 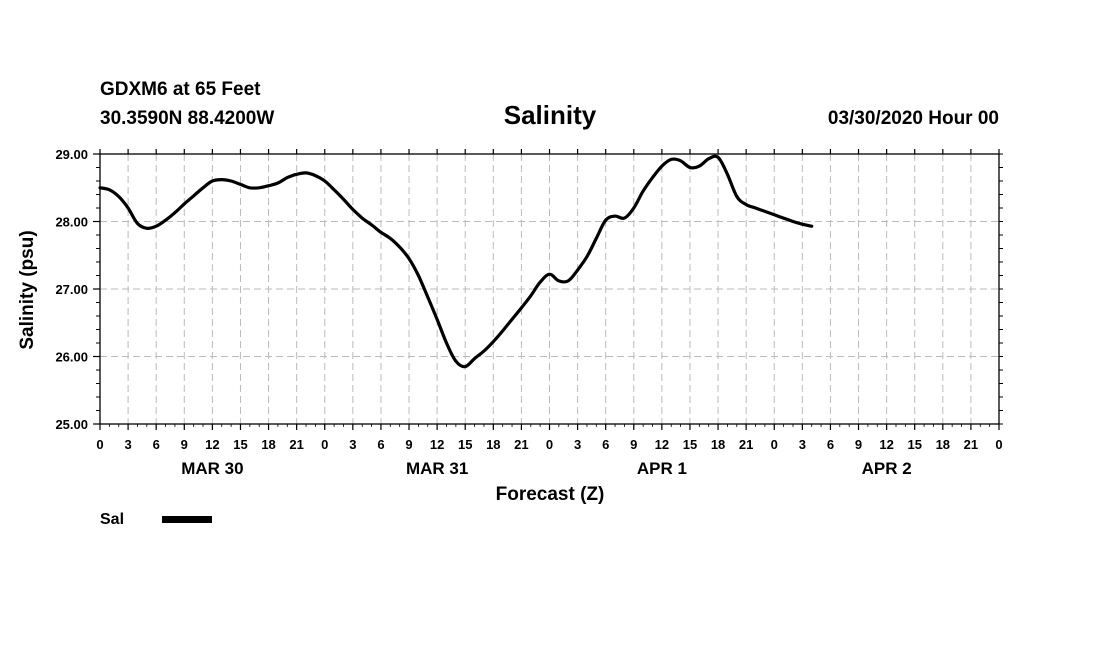 I want to click on station-coordinates: 30.3590N 88.4200W, so click(x=187, y=118).